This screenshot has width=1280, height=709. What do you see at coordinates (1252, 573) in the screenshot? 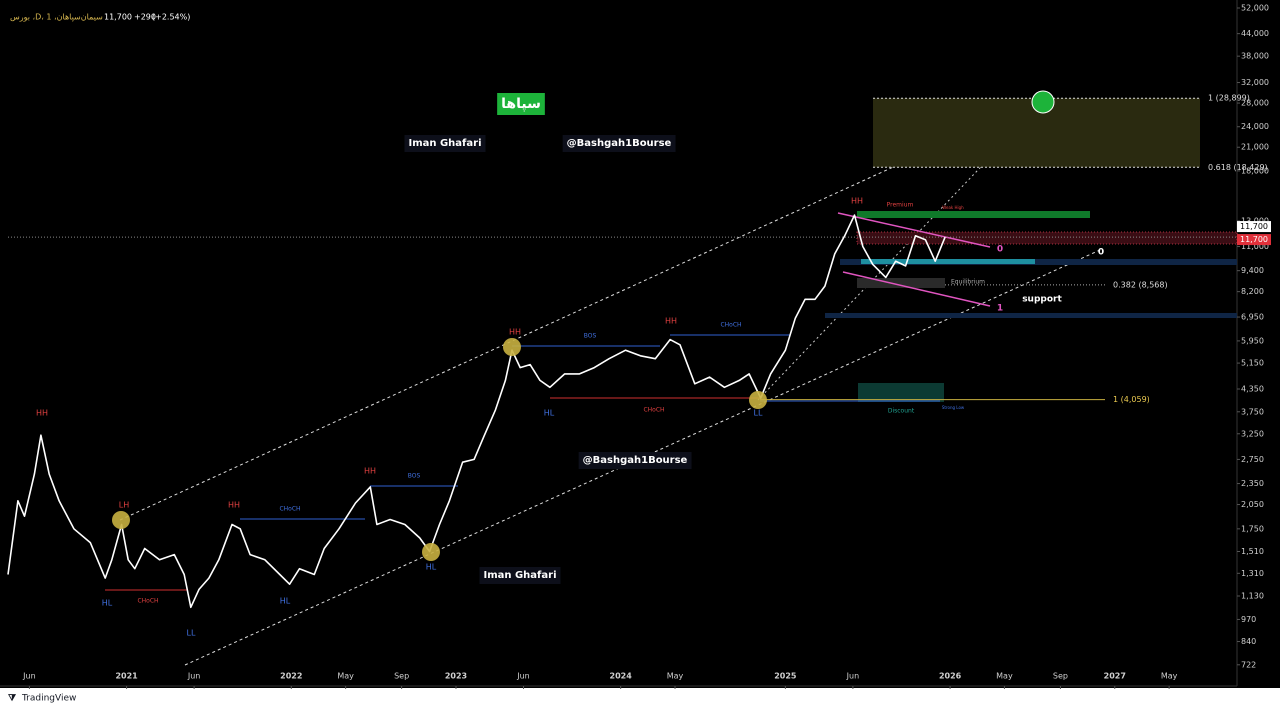
I see `y-tick-label: 1,310` at bounding box center [1252, 573].